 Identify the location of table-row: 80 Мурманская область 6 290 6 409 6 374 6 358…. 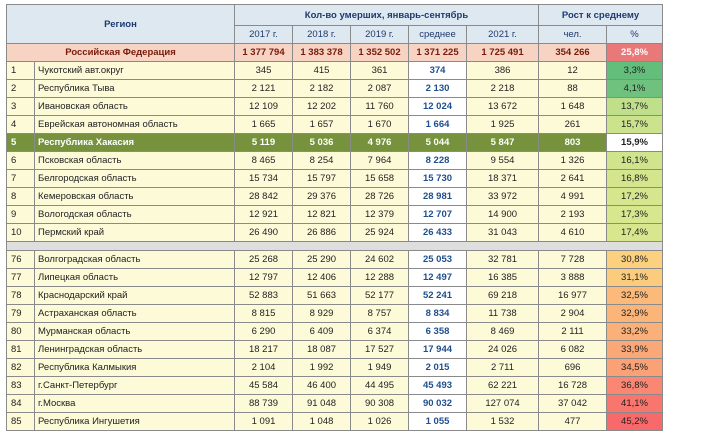
(334, 331).